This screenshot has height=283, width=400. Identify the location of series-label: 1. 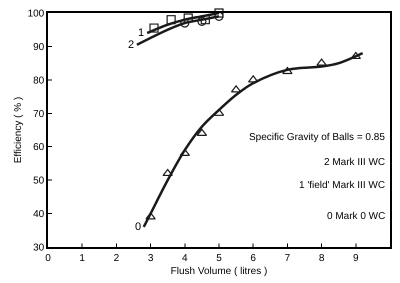
(141, 33).